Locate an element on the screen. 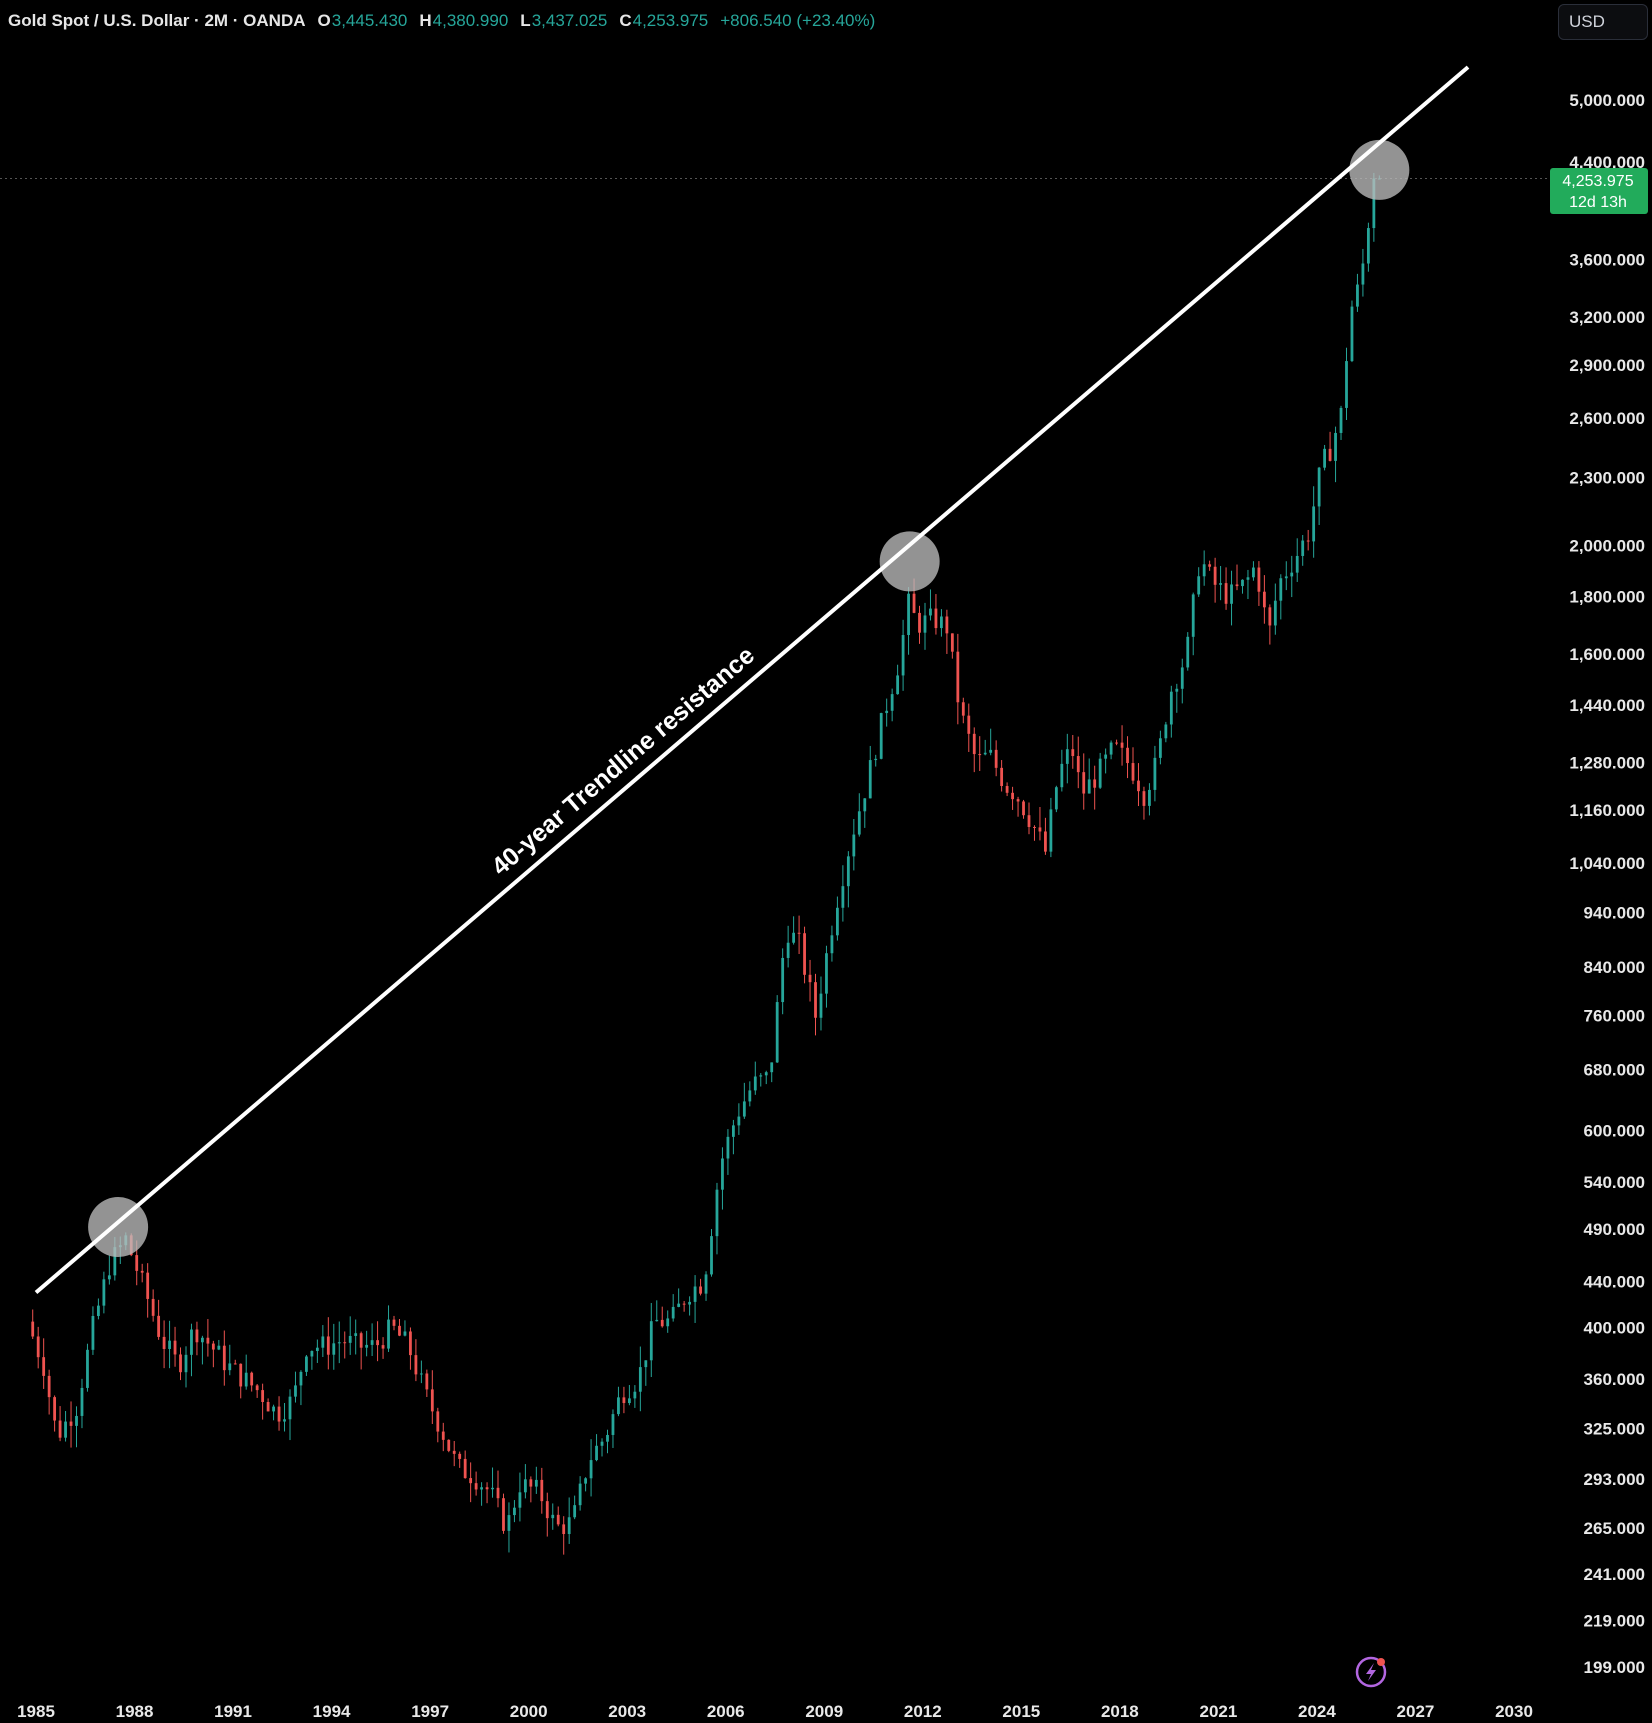  y-tick-label: 241.000 is located at coordinates (1614, 1574).